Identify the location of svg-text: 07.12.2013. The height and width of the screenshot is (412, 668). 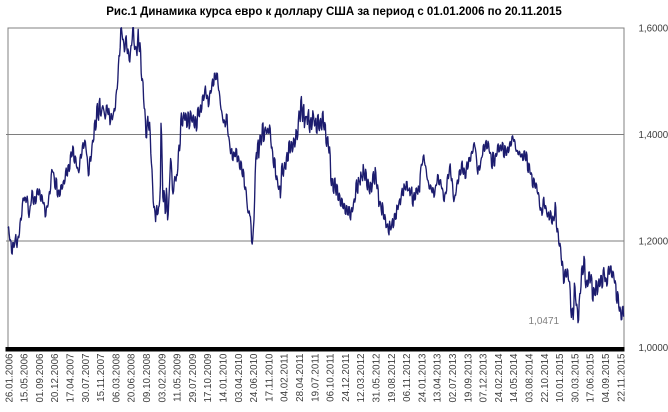
(484, 378).